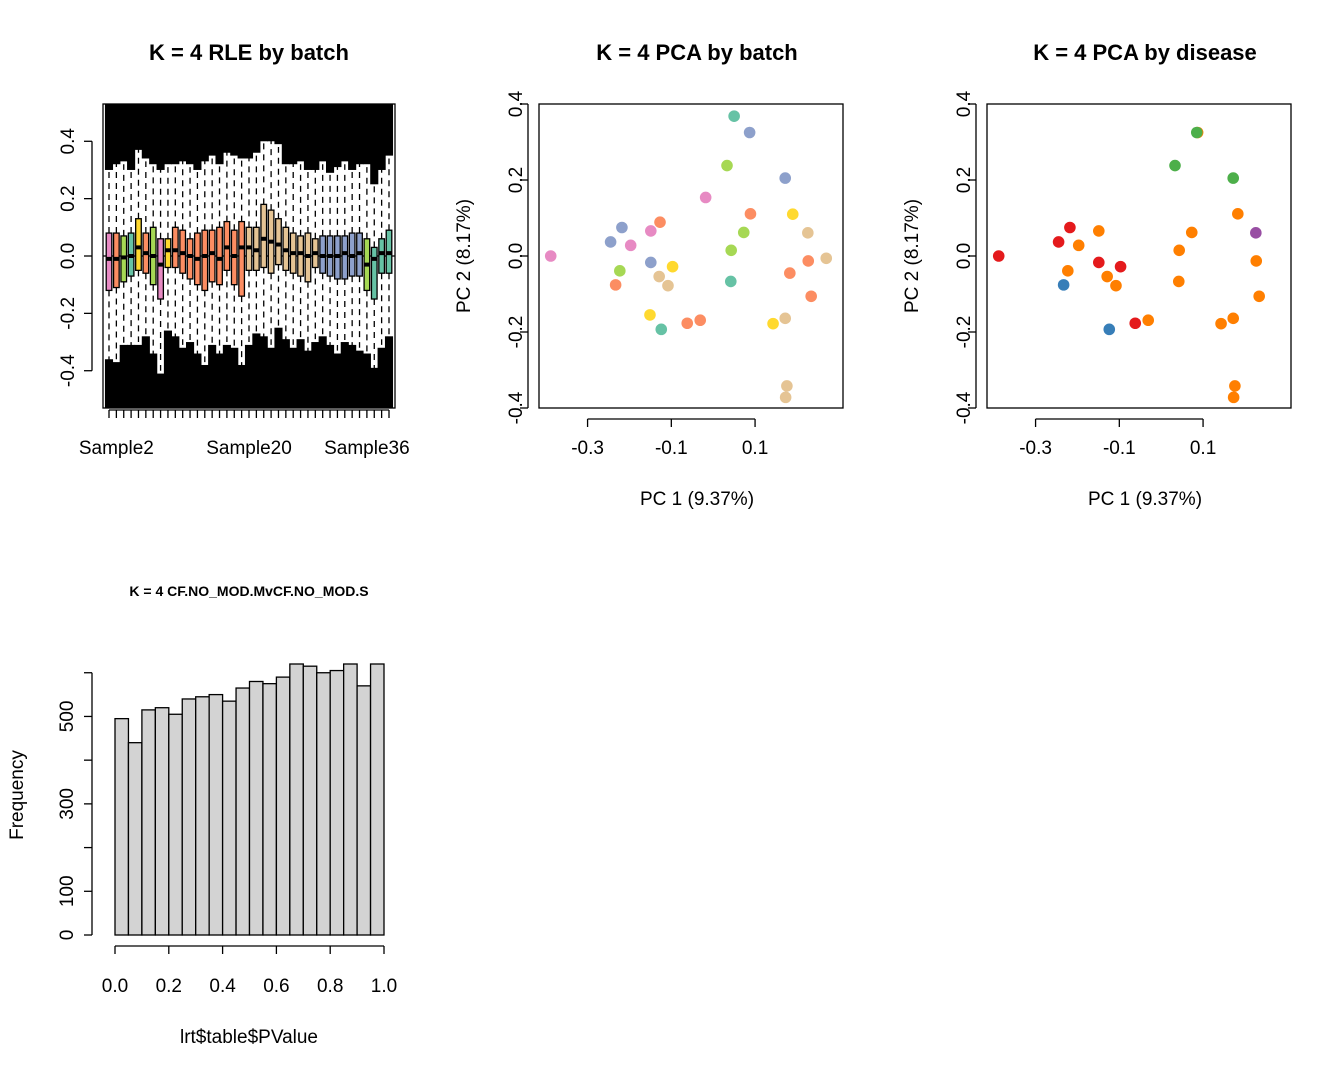  Describe the element at coordinates (1128, 265) in the screenshot. I see `pca-disease-points` at that location.